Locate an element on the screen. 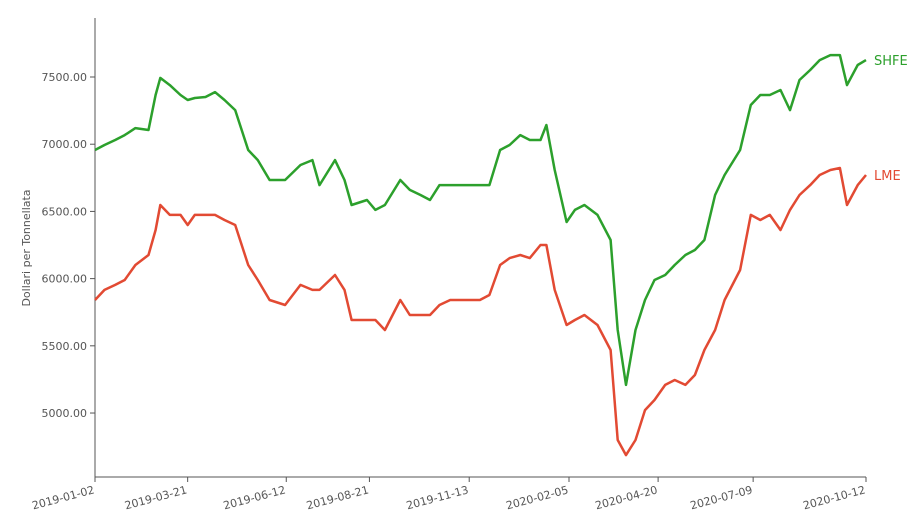  y-axis-label: Dollari per Tonnellata is located at coordinates (26, 247).